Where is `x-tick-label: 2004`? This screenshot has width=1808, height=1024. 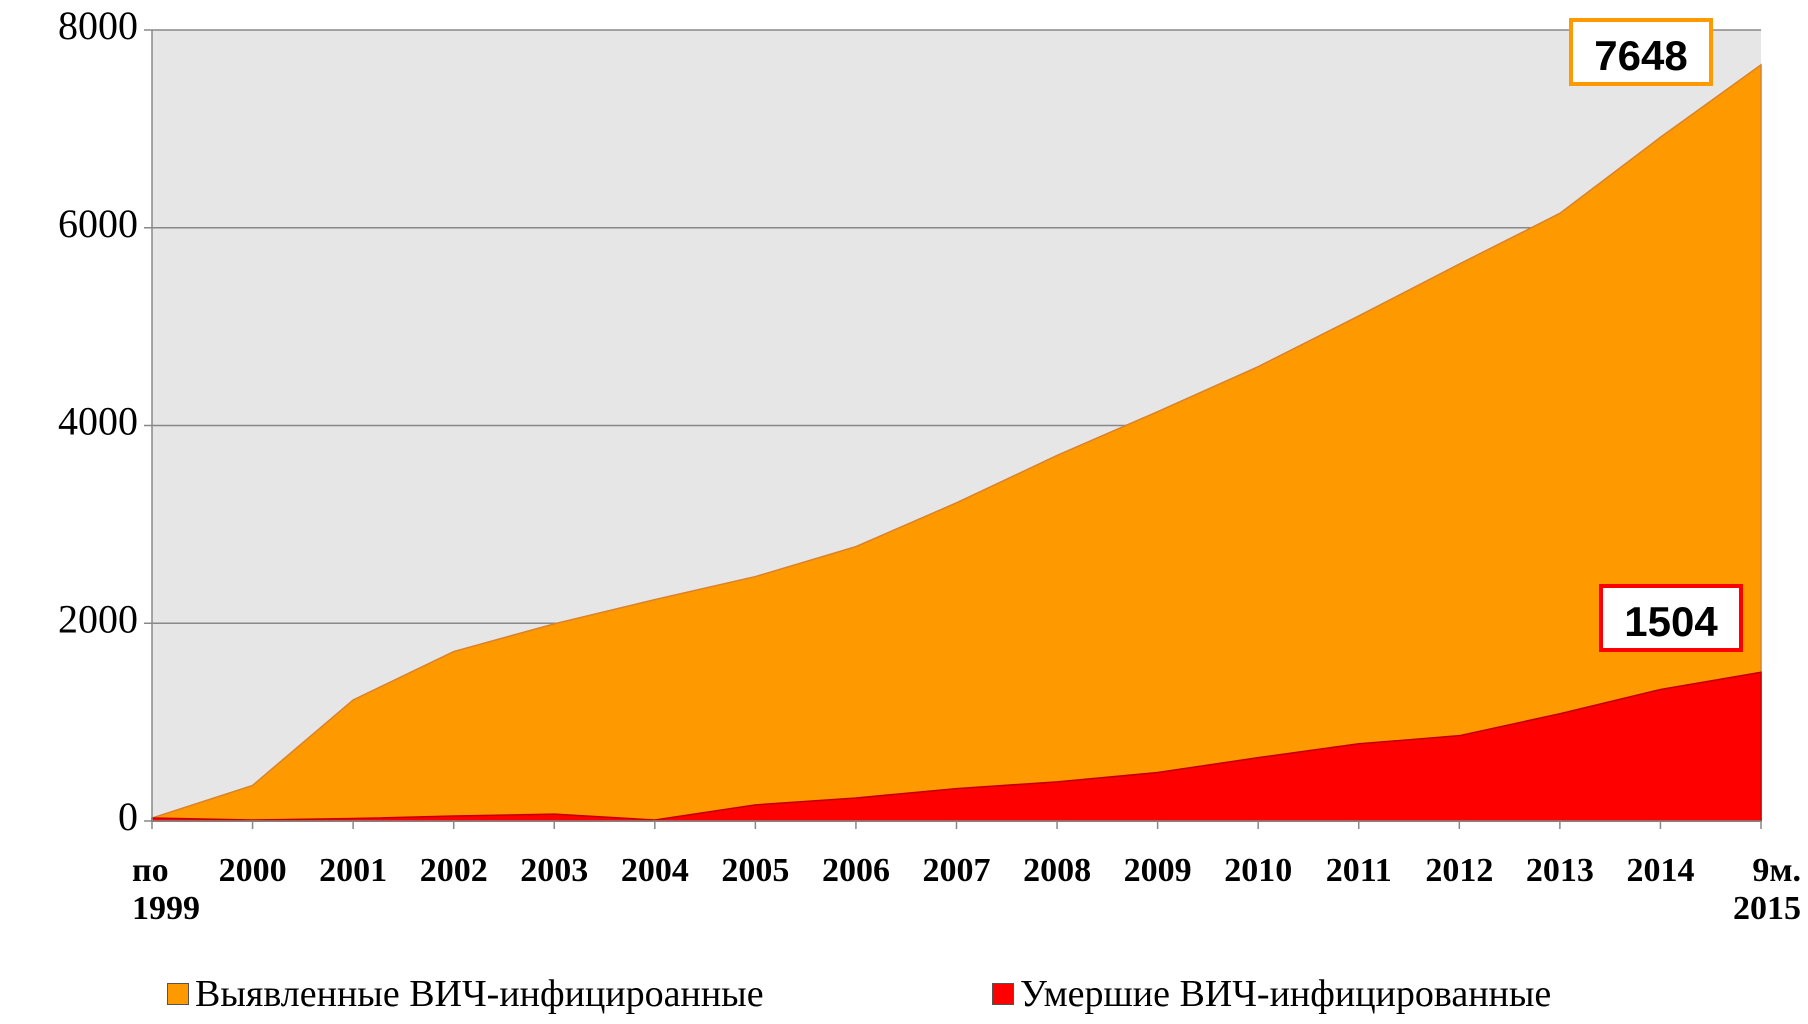
x-tick-label: 2004 is located at coordinates (654, 870).